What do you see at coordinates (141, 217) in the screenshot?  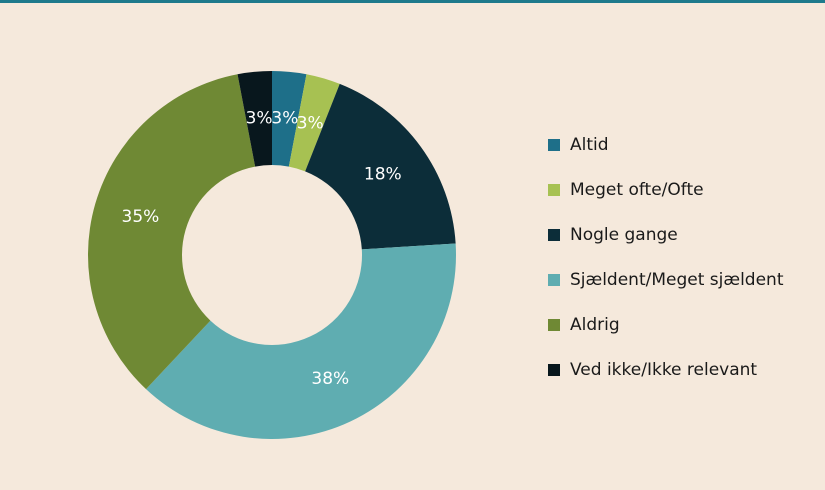 I see `data-label: 35%` at bounding box center [141, 217].